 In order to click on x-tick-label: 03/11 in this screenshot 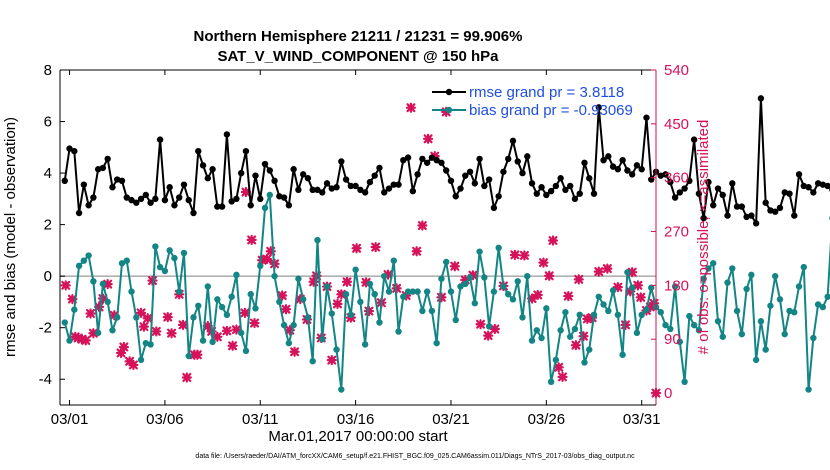, I will do `click(260, 419)`.